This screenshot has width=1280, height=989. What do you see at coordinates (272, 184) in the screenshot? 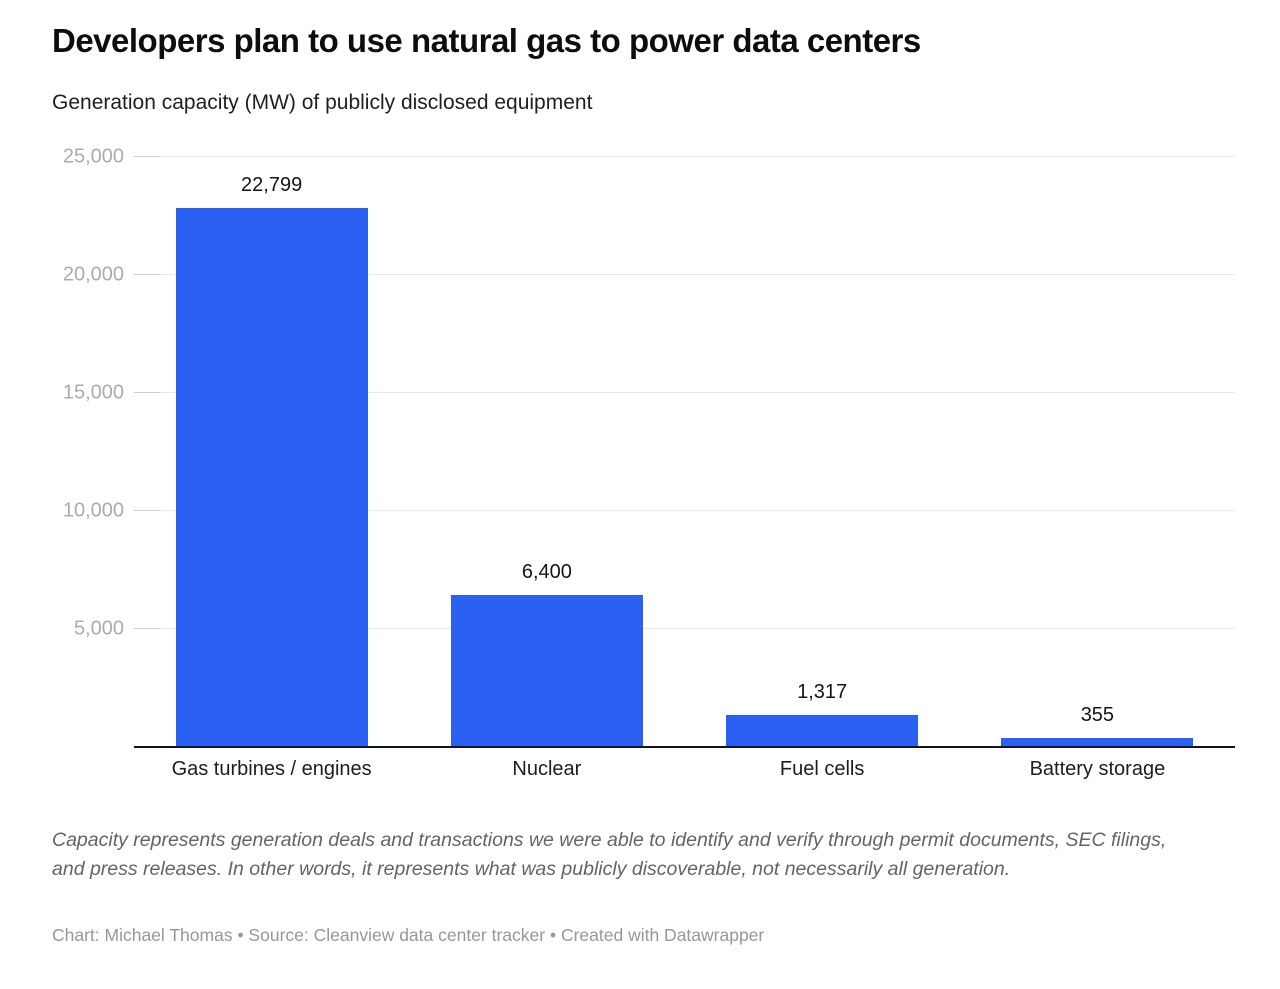
I see `bar-value-label: 22,799` at bounding box center [272, 184].